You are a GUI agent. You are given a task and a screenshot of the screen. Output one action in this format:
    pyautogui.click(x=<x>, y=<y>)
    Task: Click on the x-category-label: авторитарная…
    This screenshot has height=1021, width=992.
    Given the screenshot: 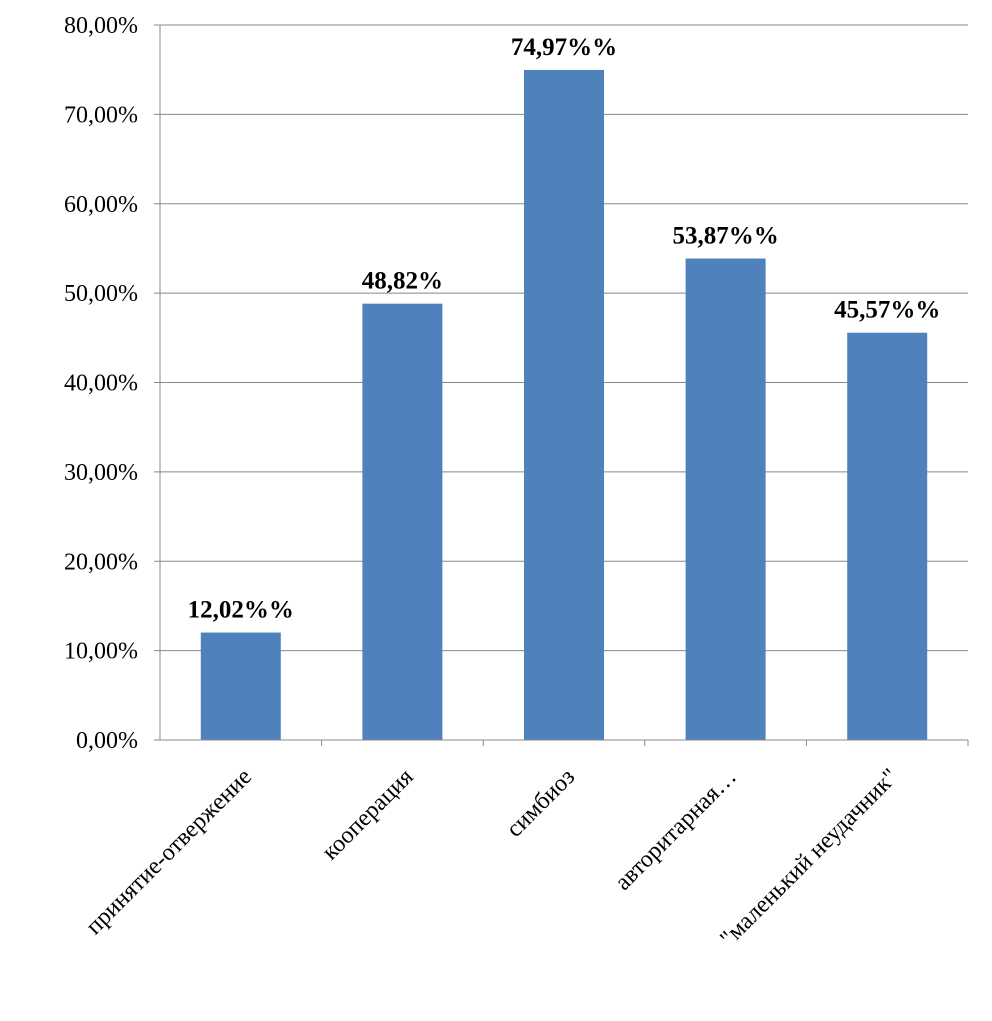 What is the action you would take?
    pyautogui.click(x=676, y=830)
    